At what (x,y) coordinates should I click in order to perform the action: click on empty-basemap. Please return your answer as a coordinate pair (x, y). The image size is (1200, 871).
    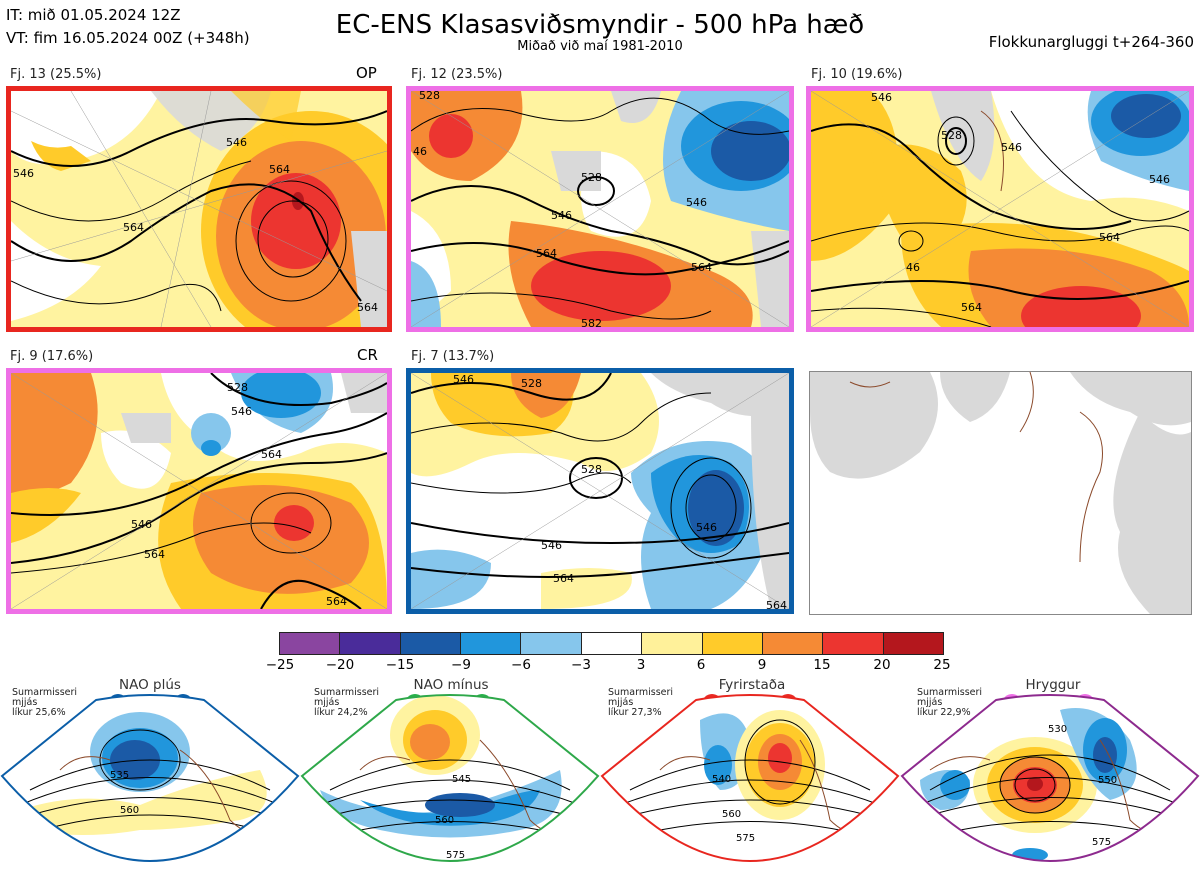
    Looking at the image, I should click on (1000, 493).